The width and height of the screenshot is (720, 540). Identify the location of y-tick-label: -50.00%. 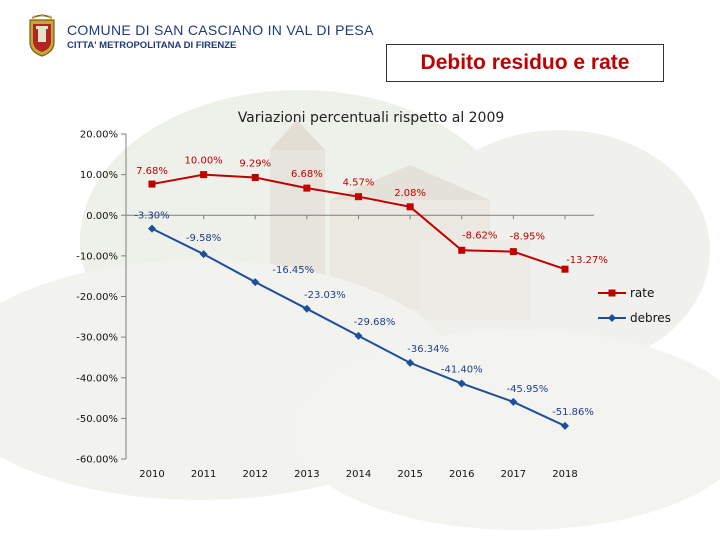
(97, 419).